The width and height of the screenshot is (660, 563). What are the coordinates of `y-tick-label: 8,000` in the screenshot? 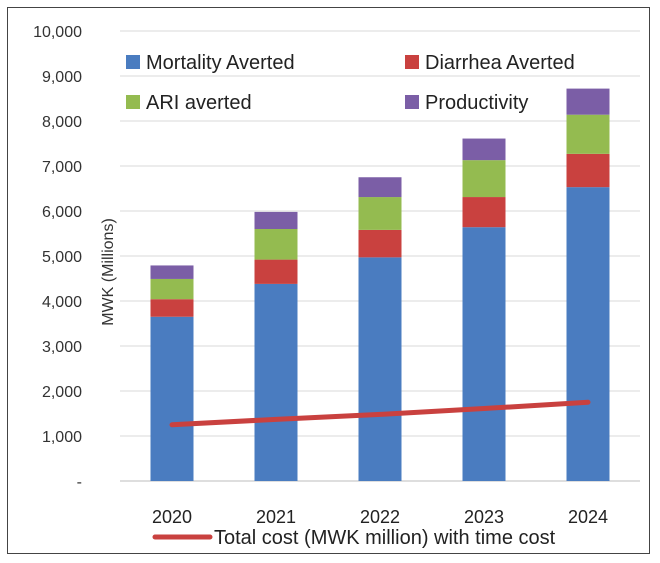 It's located at (62, 122).